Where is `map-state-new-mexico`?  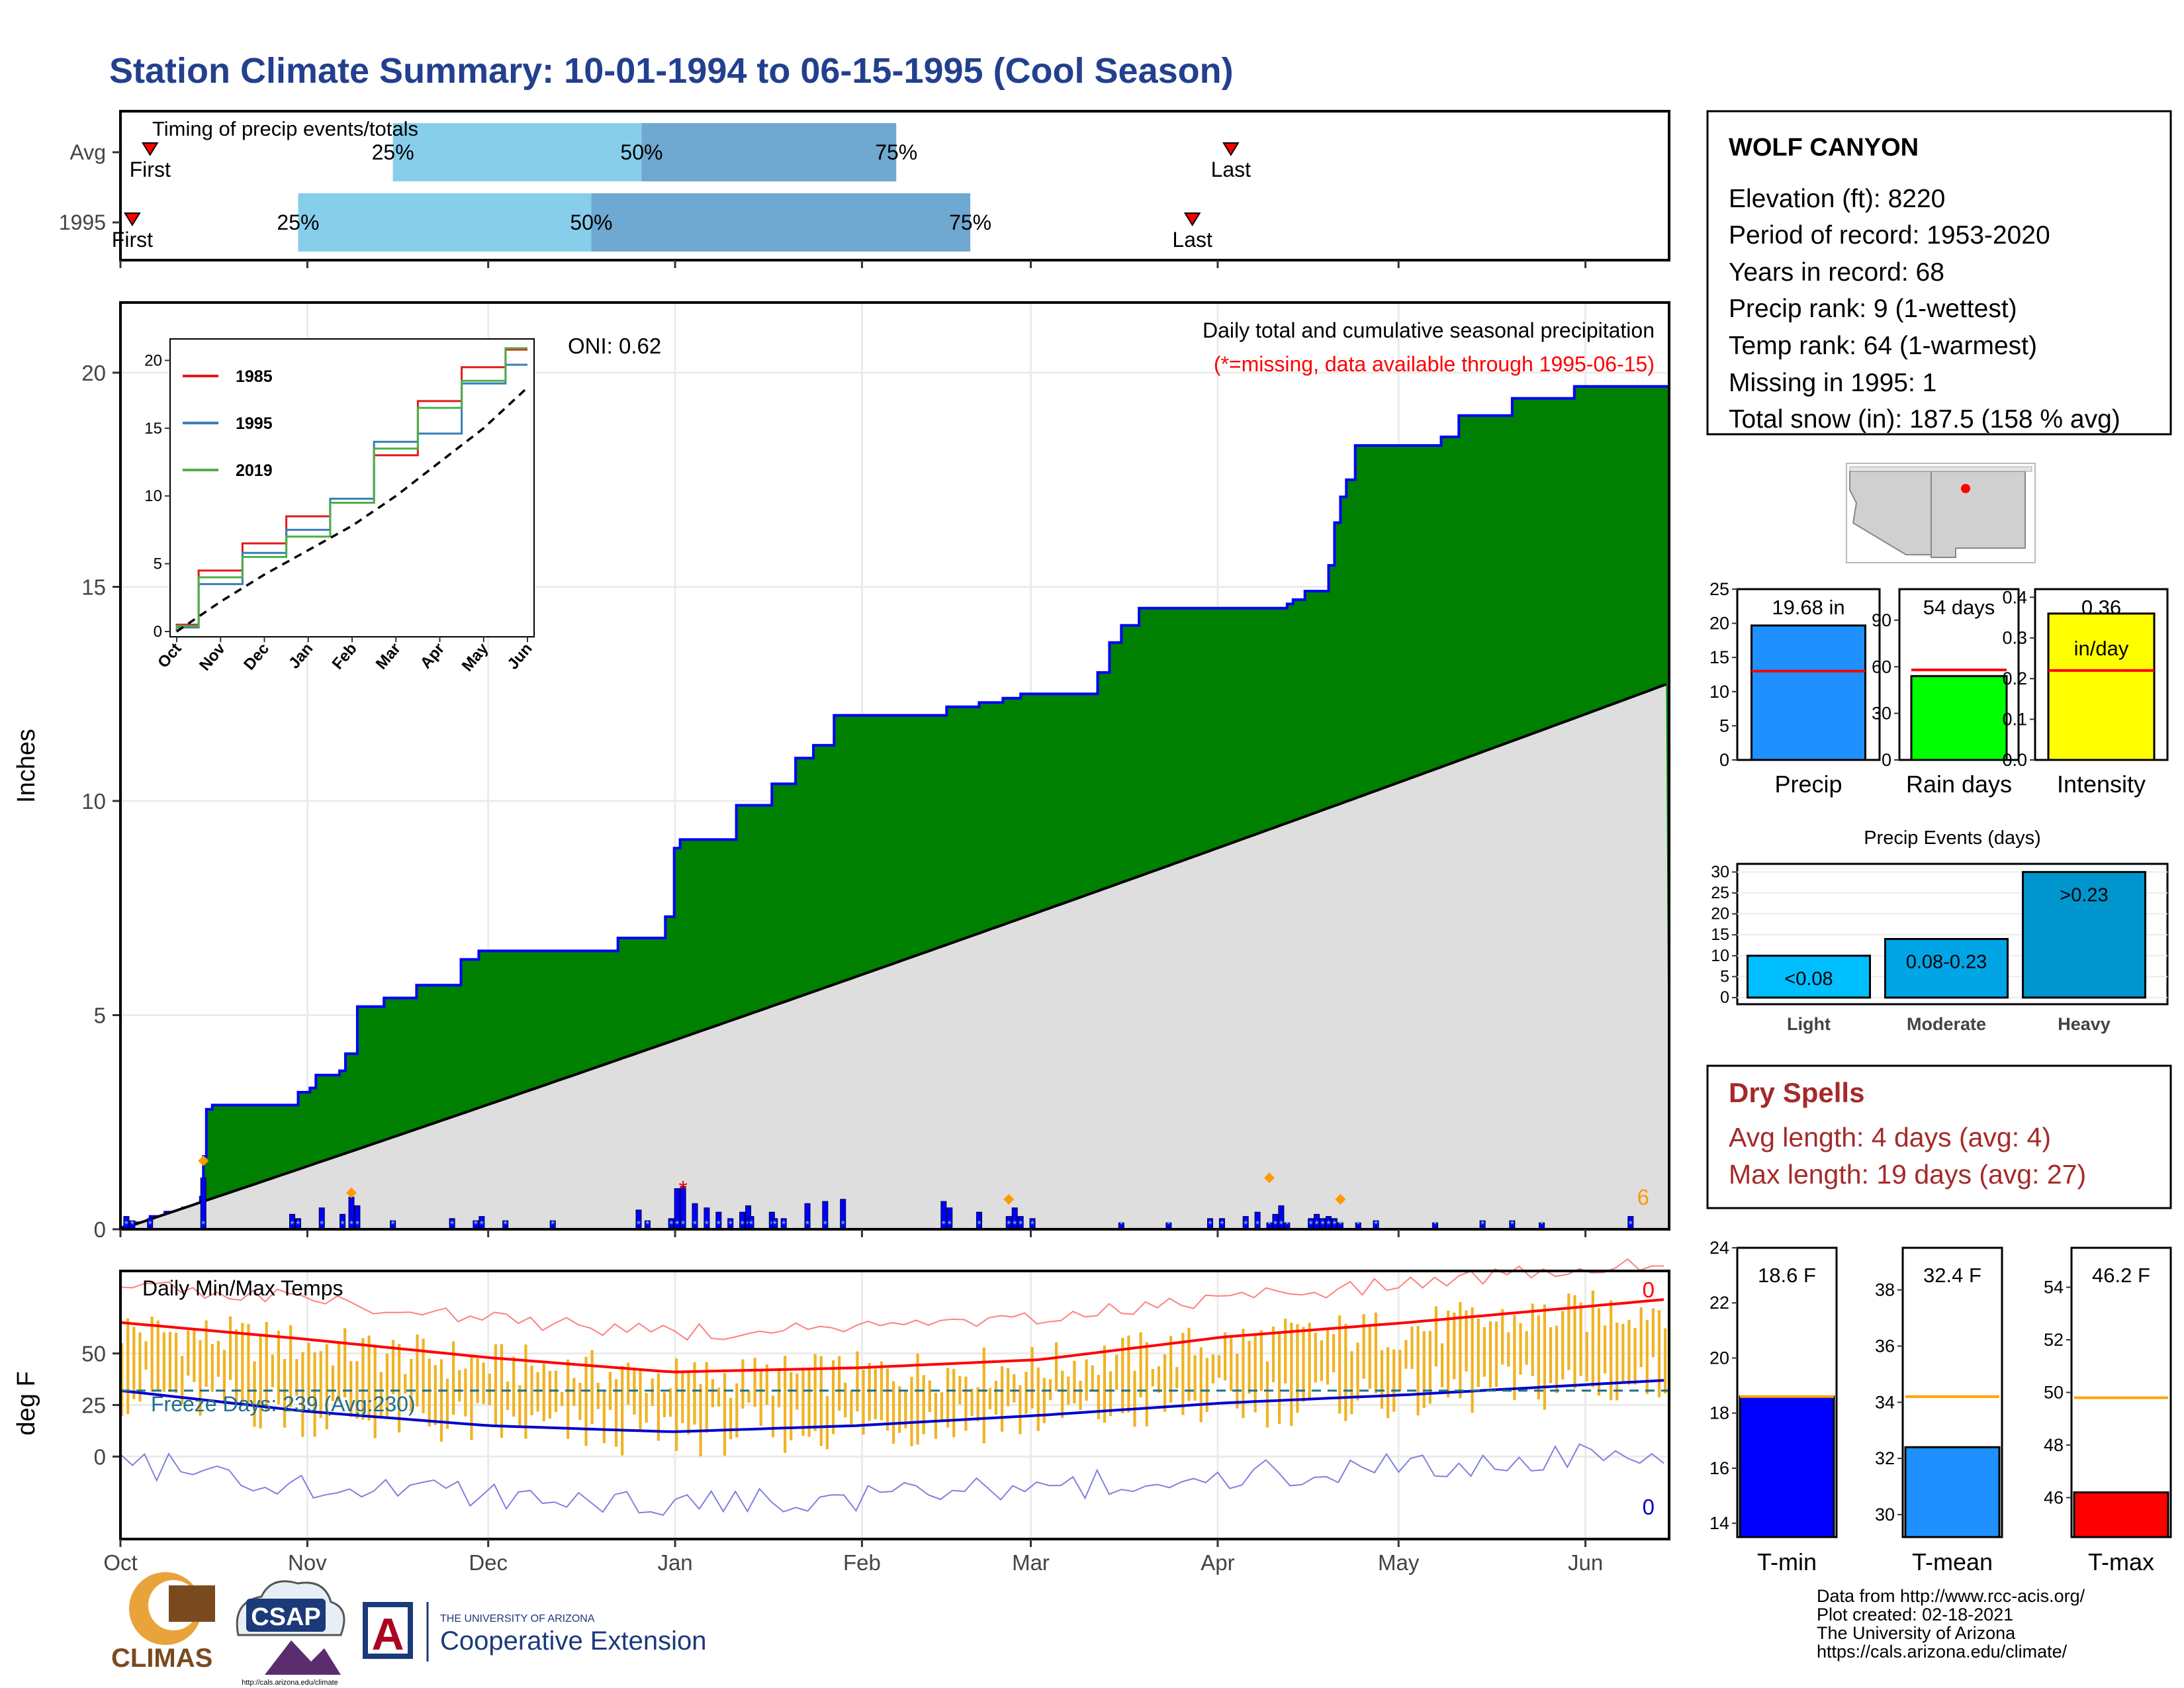
map-state-new-mexico is located at coordinates (1979, 514).